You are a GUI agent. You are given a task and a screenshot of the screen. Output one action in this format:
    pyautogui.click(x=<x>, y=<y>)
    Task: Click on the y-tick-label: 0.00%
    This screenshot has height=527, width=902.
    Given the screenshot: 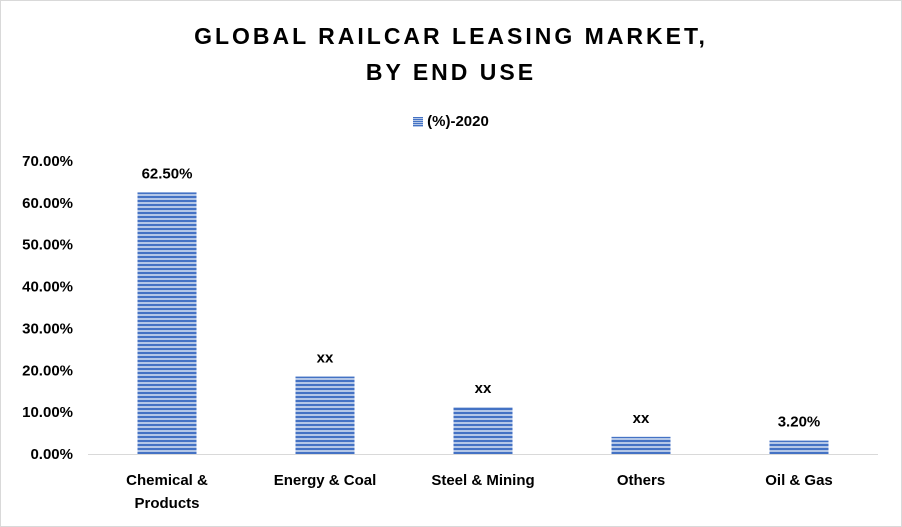 What is the action you would take?
    pyautogui.click(x=51, y=454)
    